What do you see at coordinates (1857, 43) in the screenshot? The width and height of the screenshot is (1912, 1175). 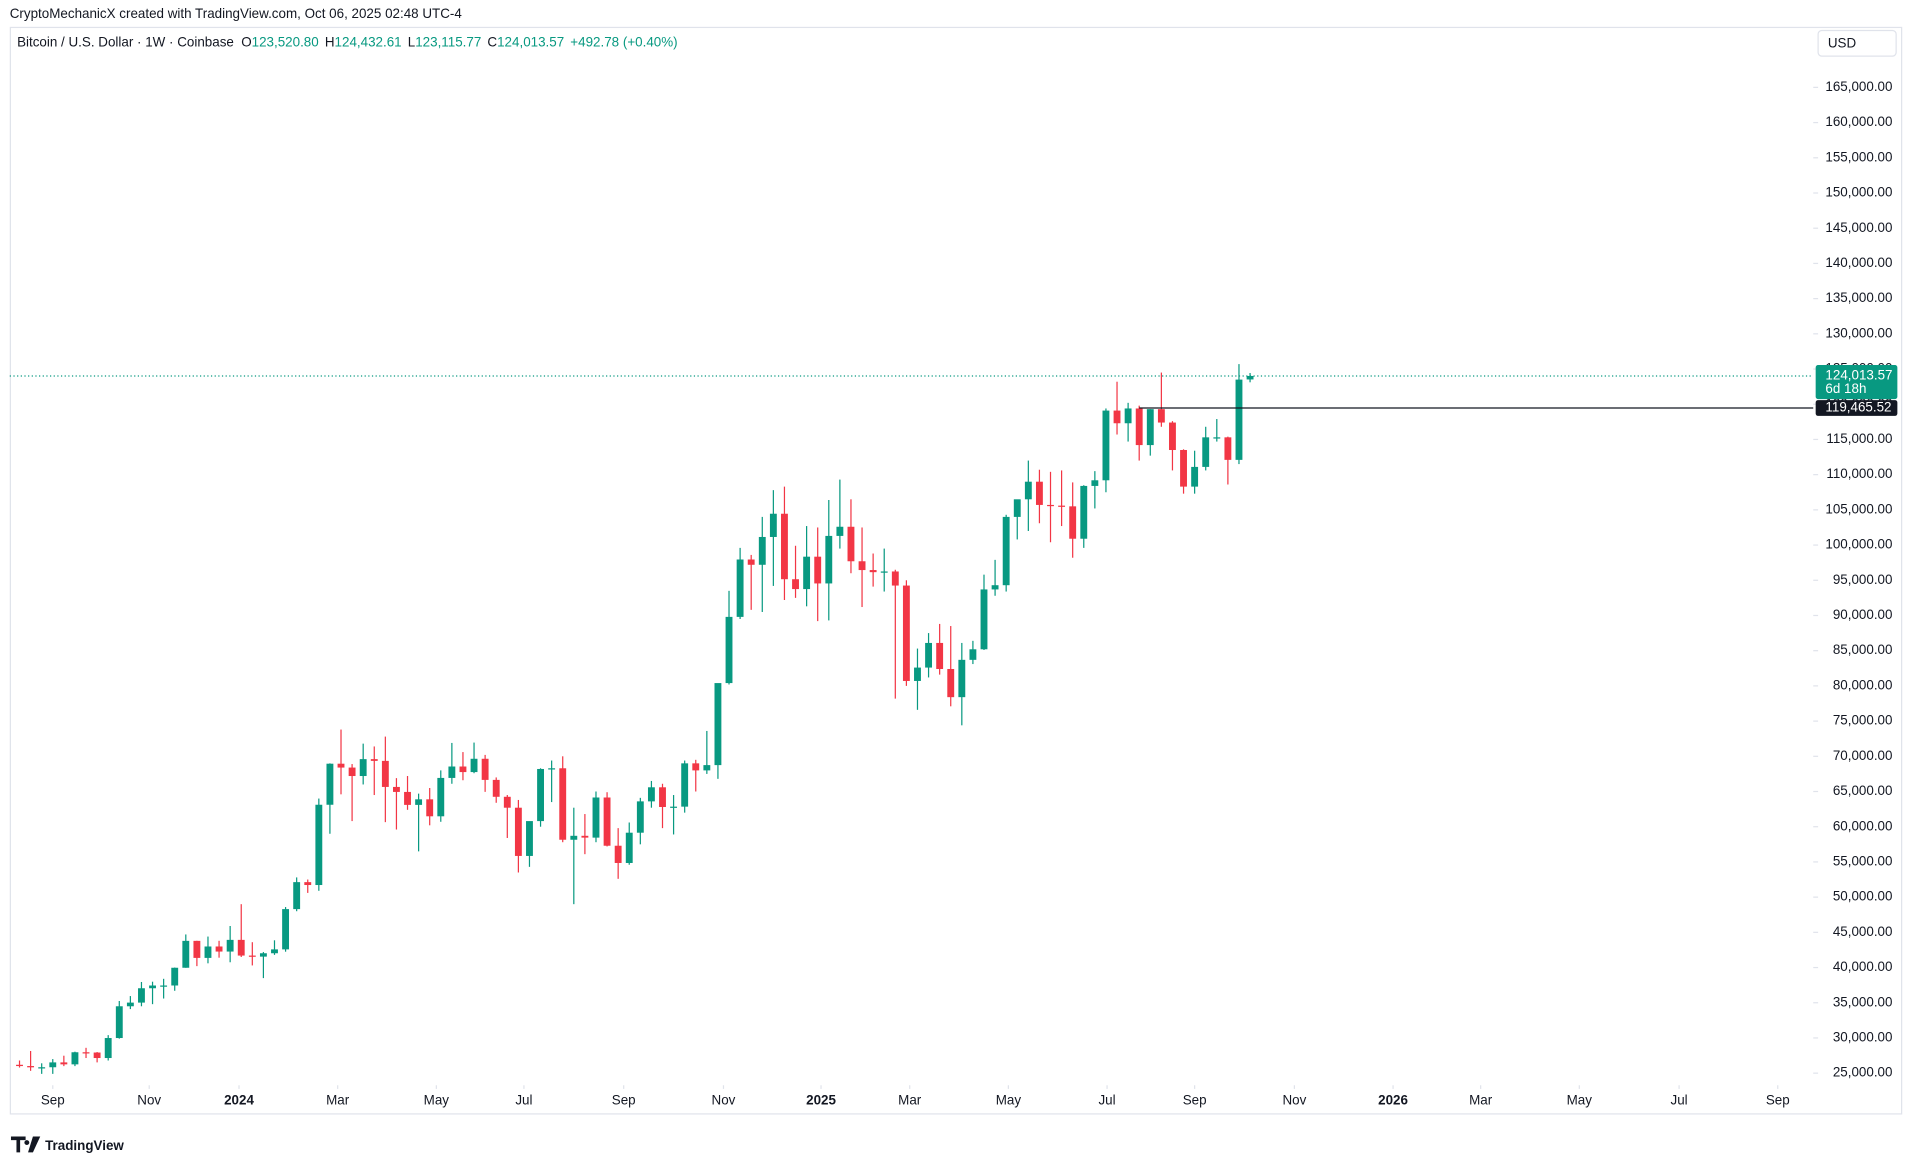 I see `currency-box` at bounding box center [1857, 43].